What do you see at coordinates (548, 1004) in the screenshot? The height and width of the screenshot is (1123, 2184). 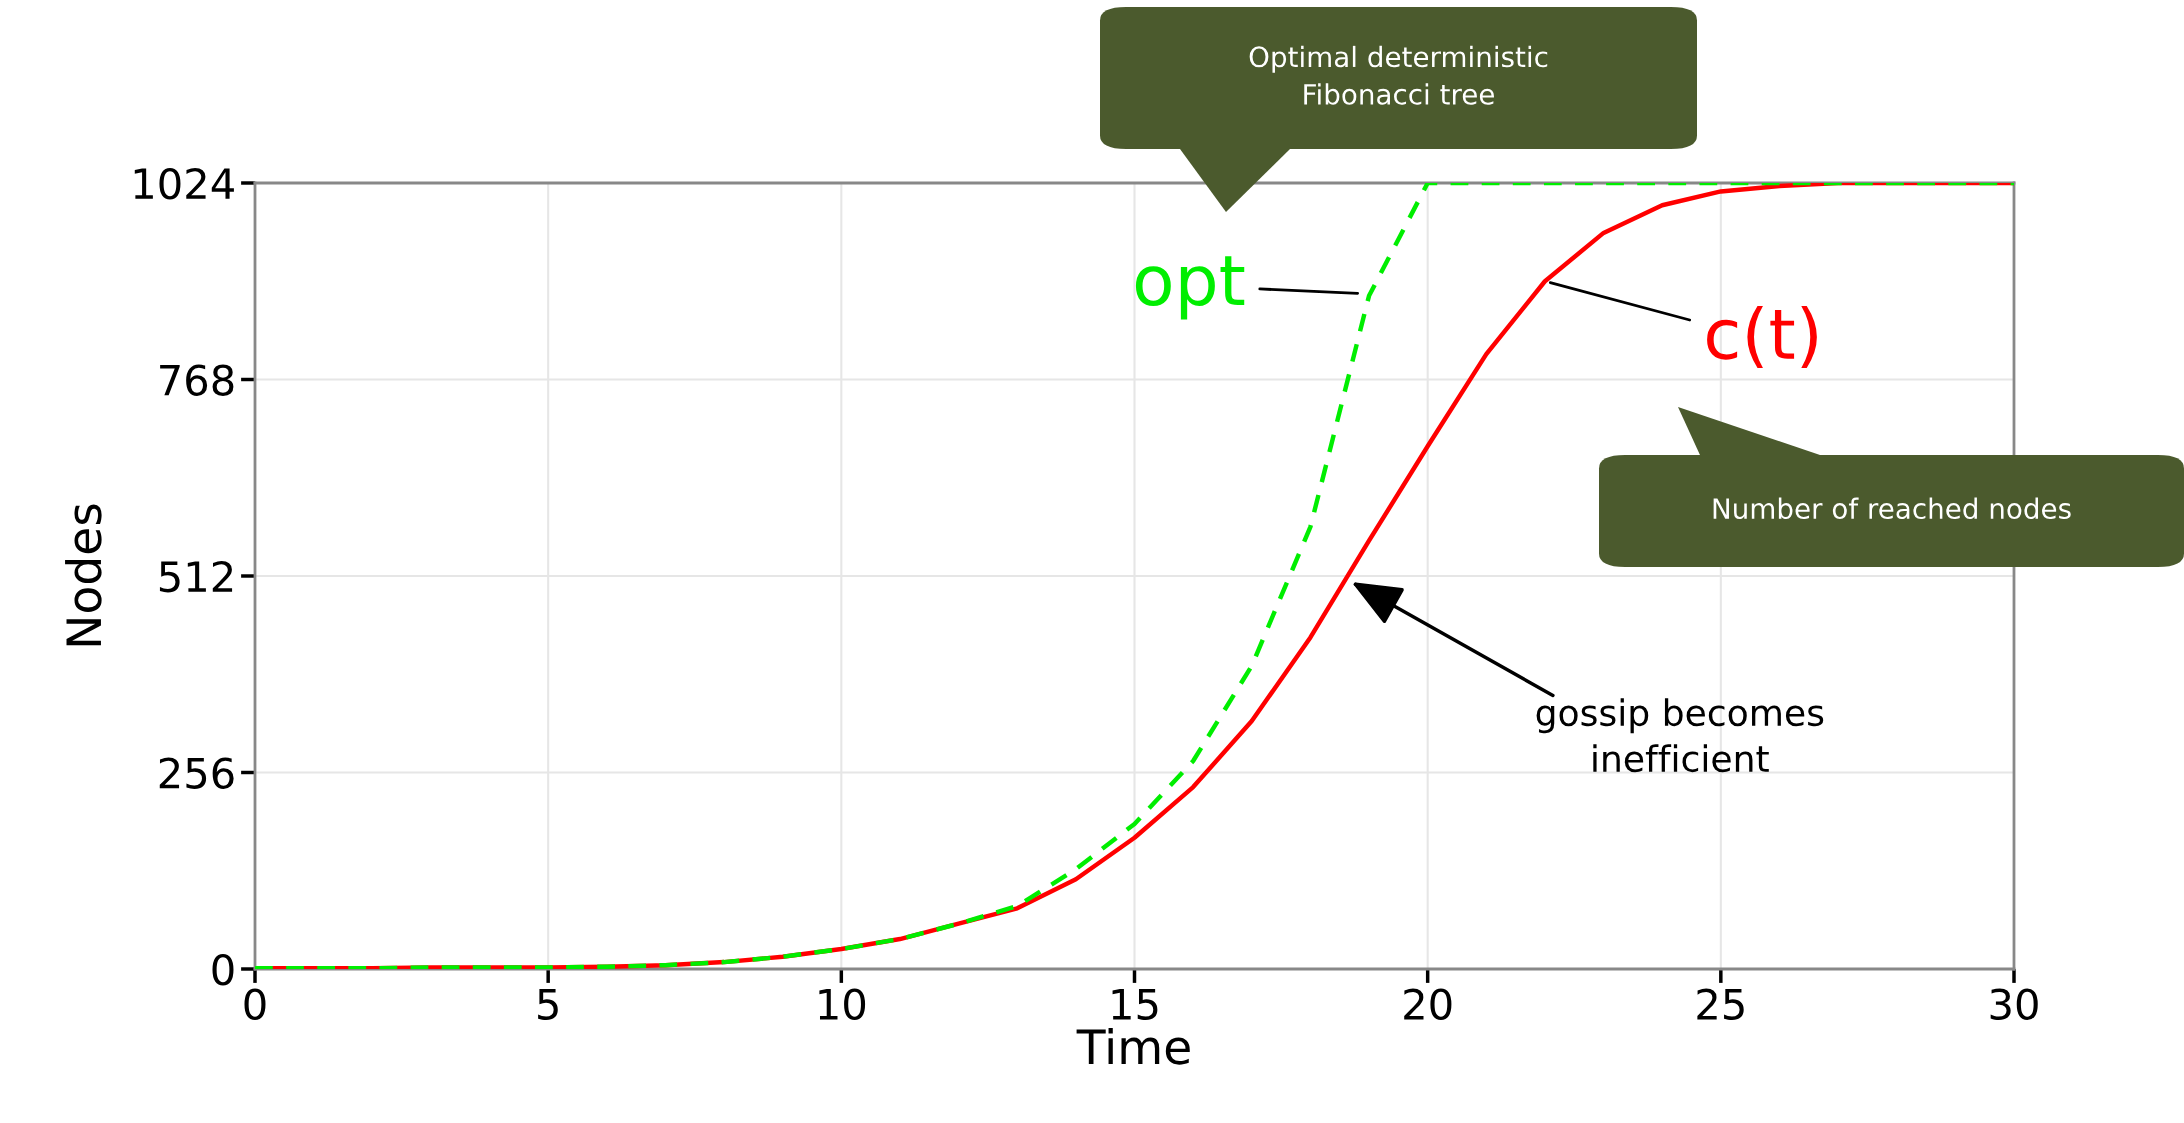 I see `x-tick-label: 5` at bounding box center [548, 1004].